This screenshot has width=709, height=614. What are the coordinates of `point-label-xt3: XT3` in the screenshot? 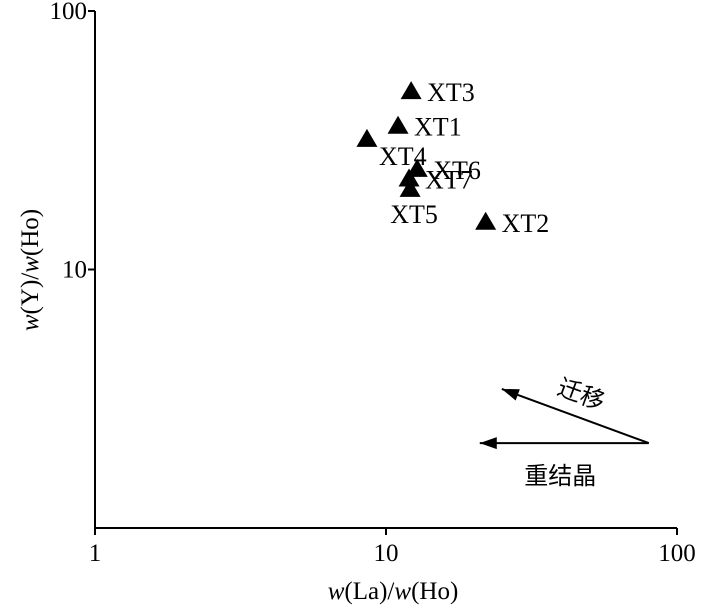 It's located at (451, 92).